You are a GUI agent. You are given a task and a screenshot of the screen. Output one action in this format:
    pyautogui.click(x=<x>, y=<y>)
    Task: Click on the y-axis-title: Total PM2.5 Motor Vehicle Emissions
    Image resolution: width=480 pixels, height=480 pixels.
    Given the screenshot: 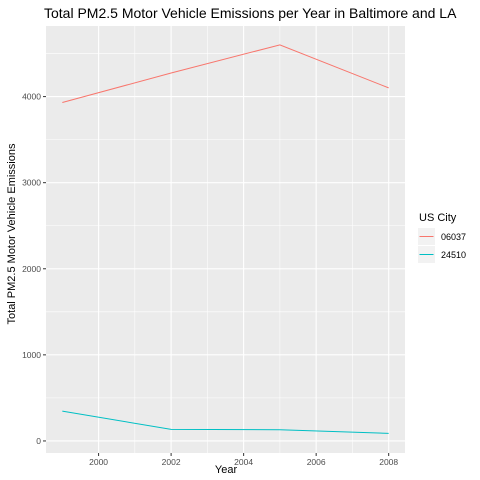 What is the action you would take?
    pyautogui.click(x=12, y=233)
    